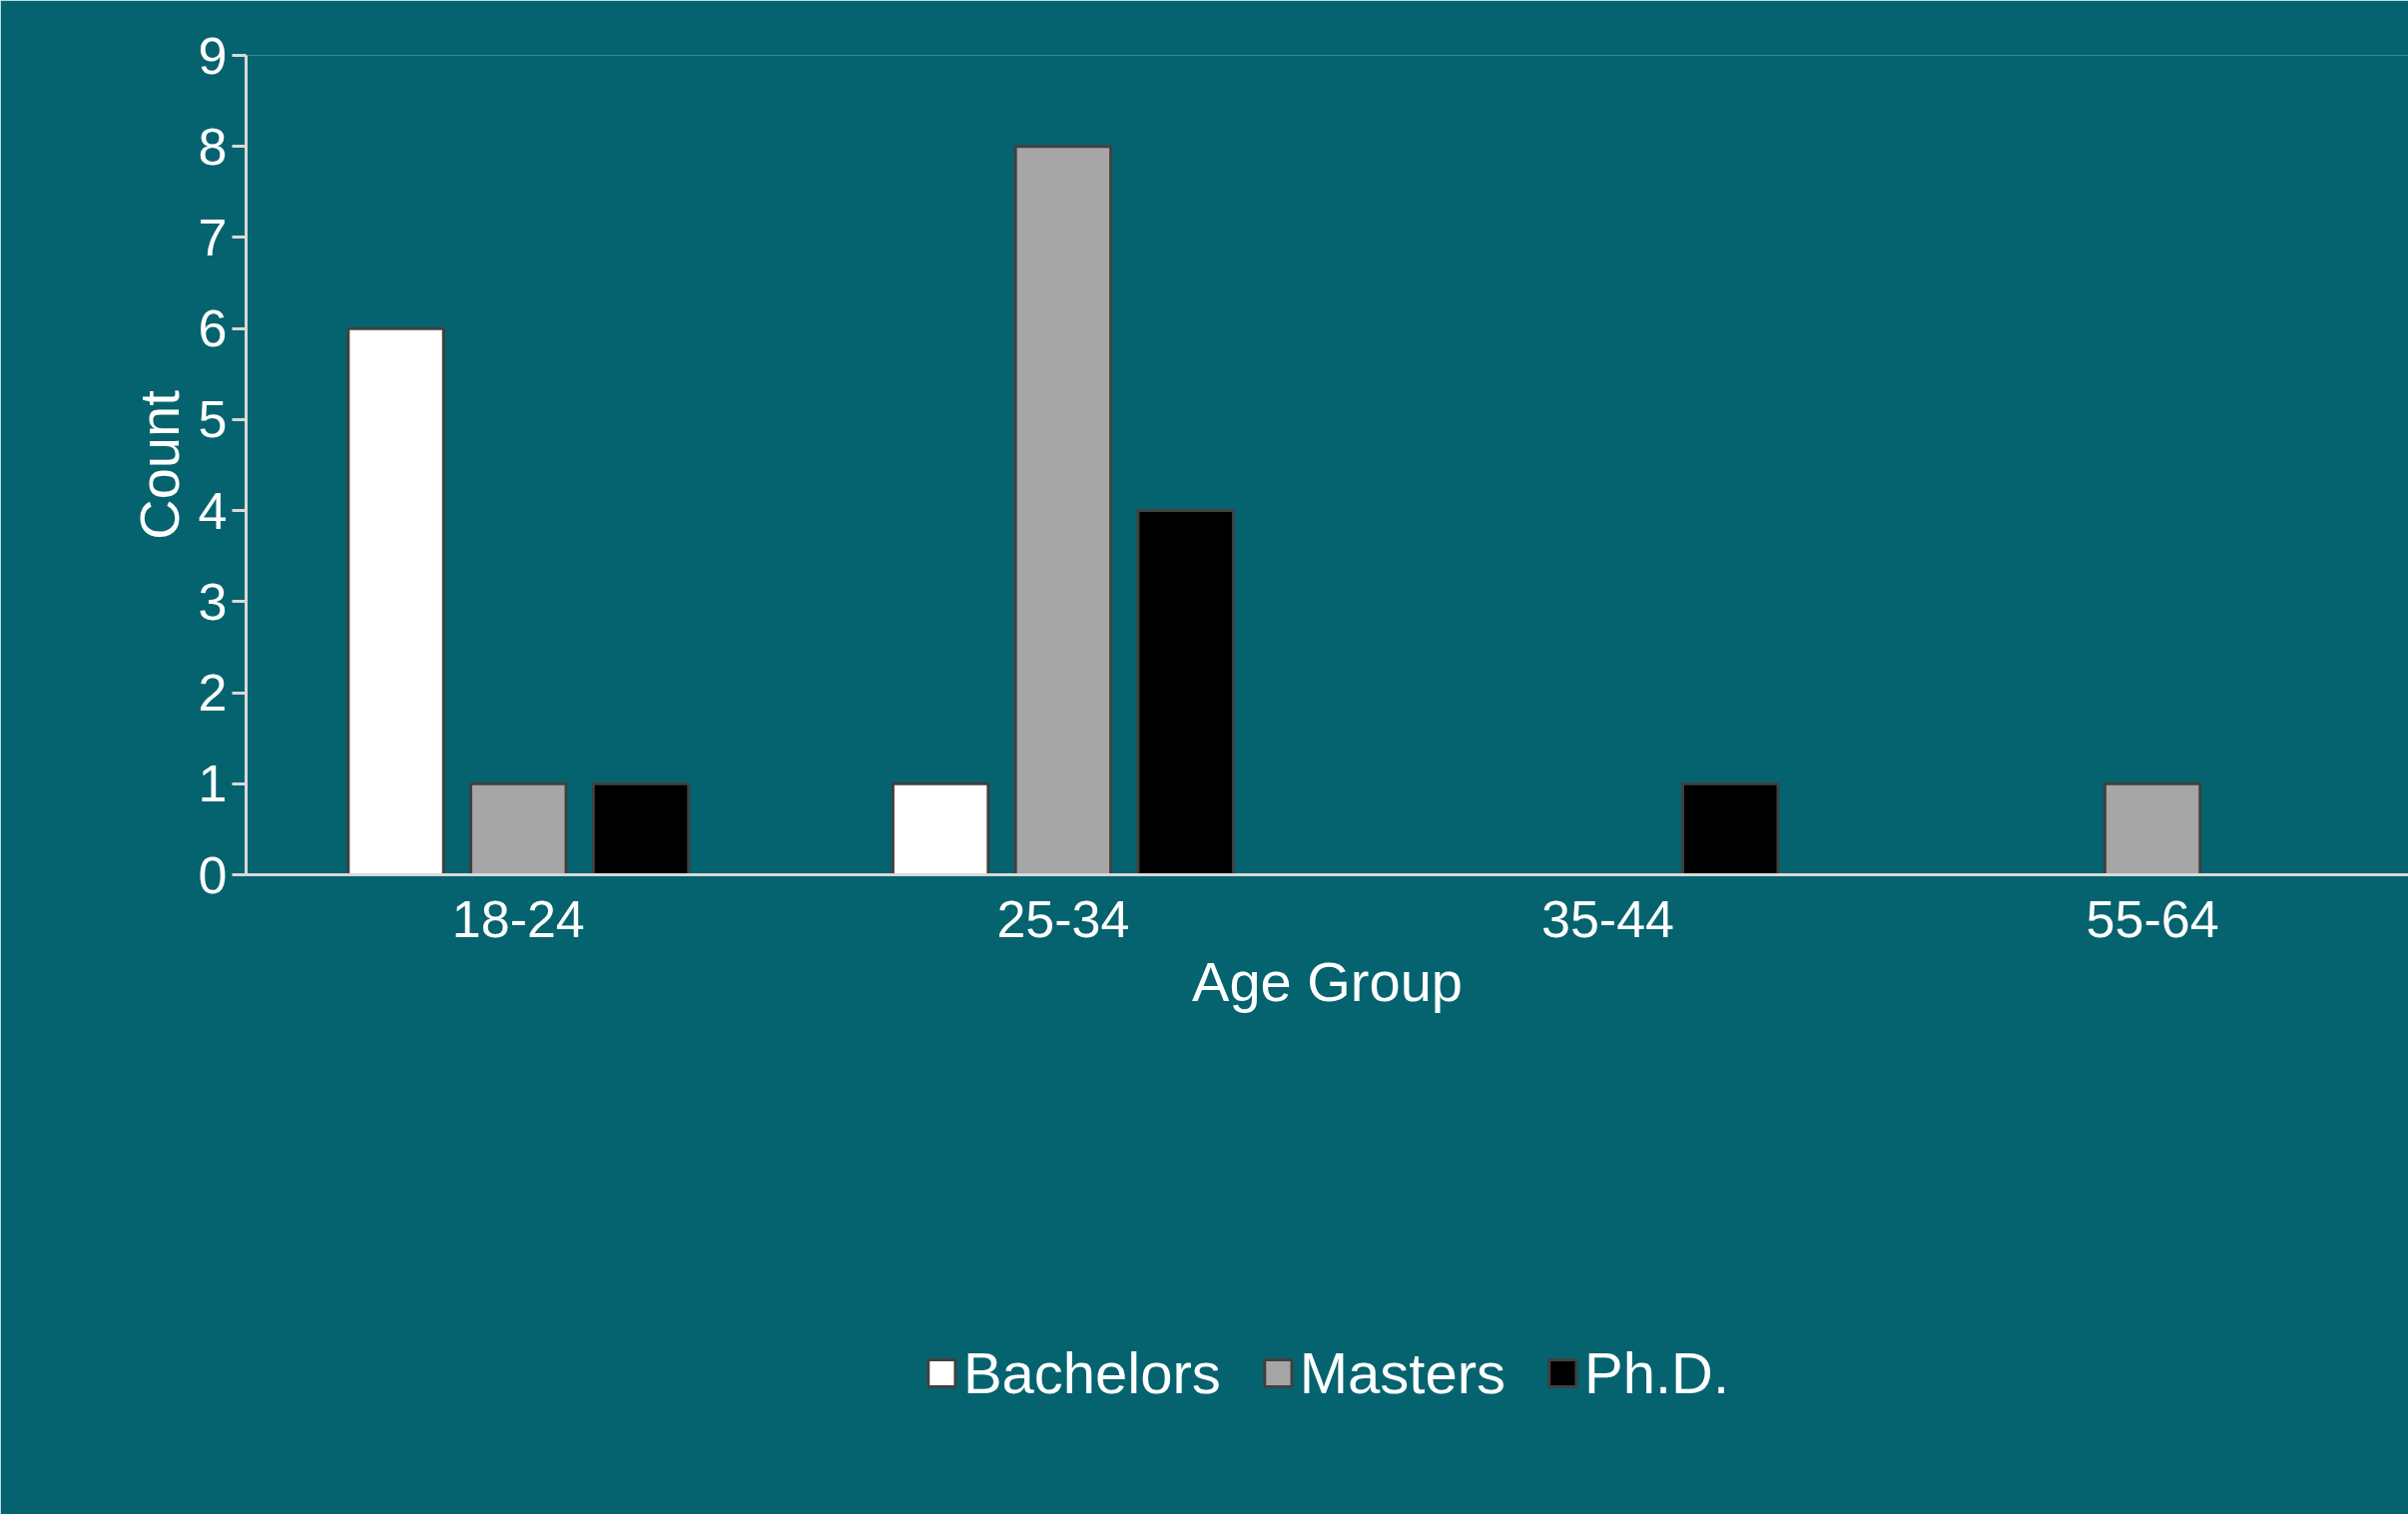 This screenshot has width=2408, height=1514. I want to click on legend-label: Masters, so click(1402, 1372).